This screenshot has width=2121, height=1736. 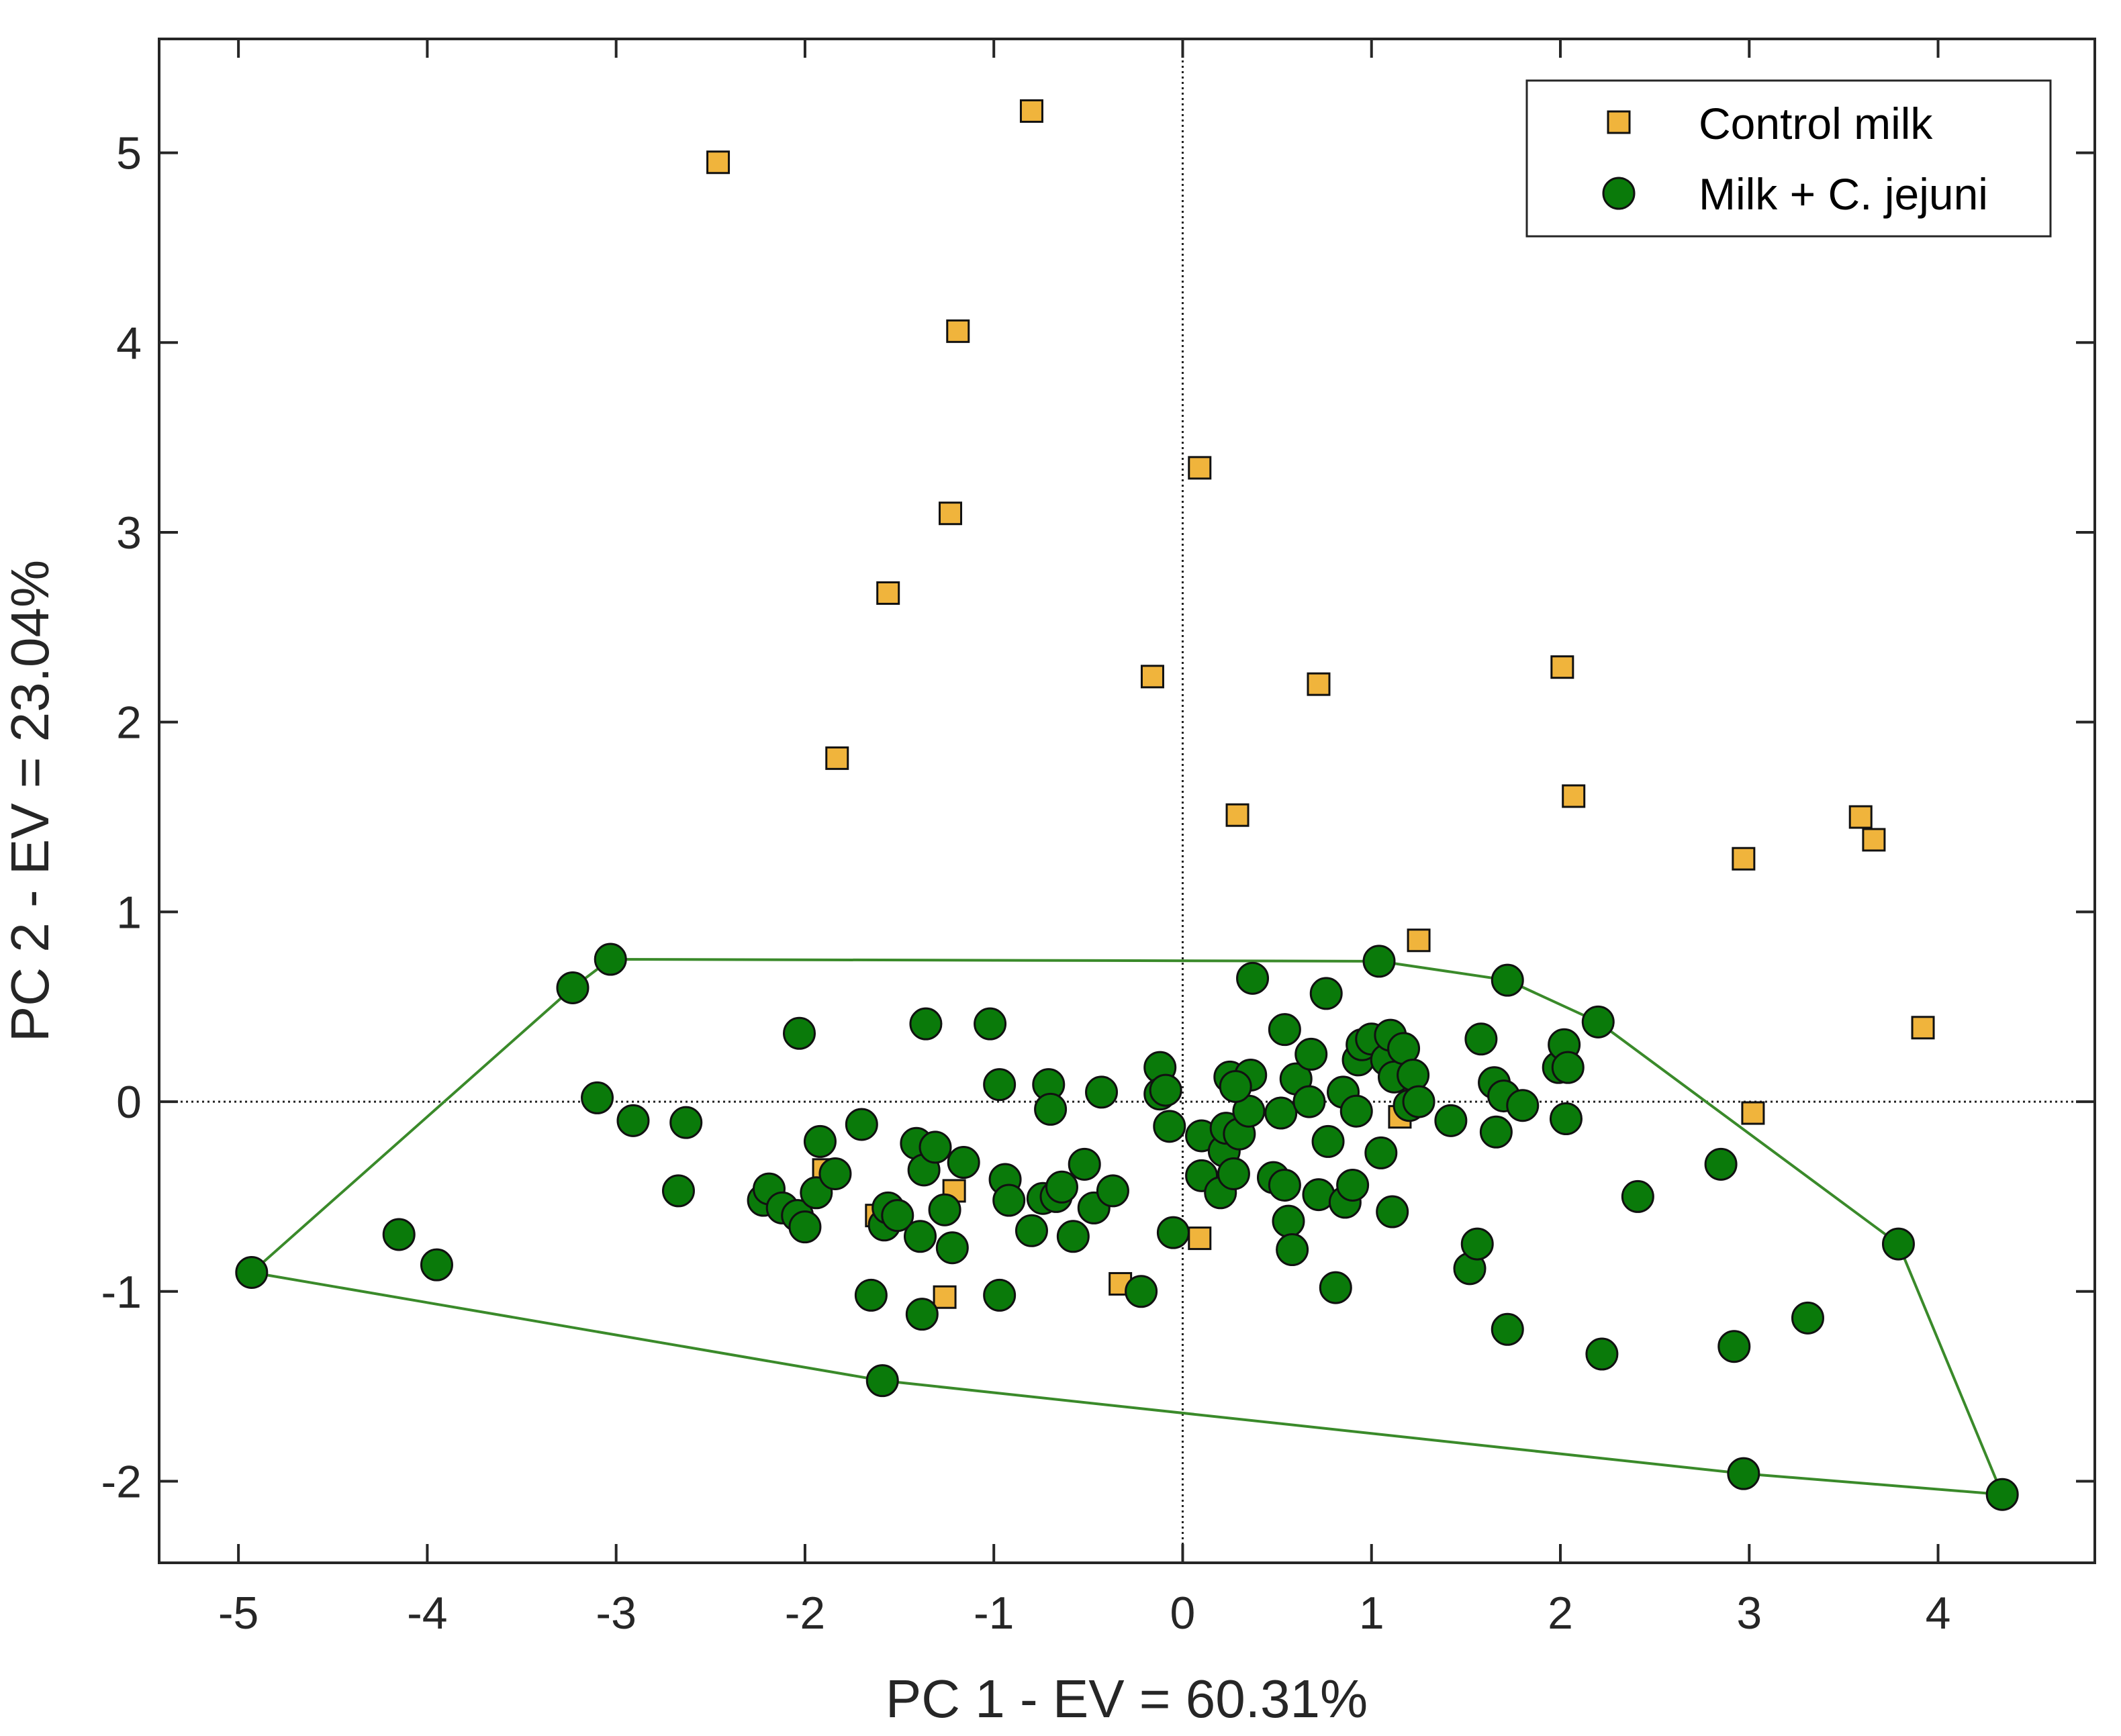 What do you see at coordinates (1816, 123) in the screenshot?
I see `legend-label-control: Control milk` at bounding box center [1816, 123].